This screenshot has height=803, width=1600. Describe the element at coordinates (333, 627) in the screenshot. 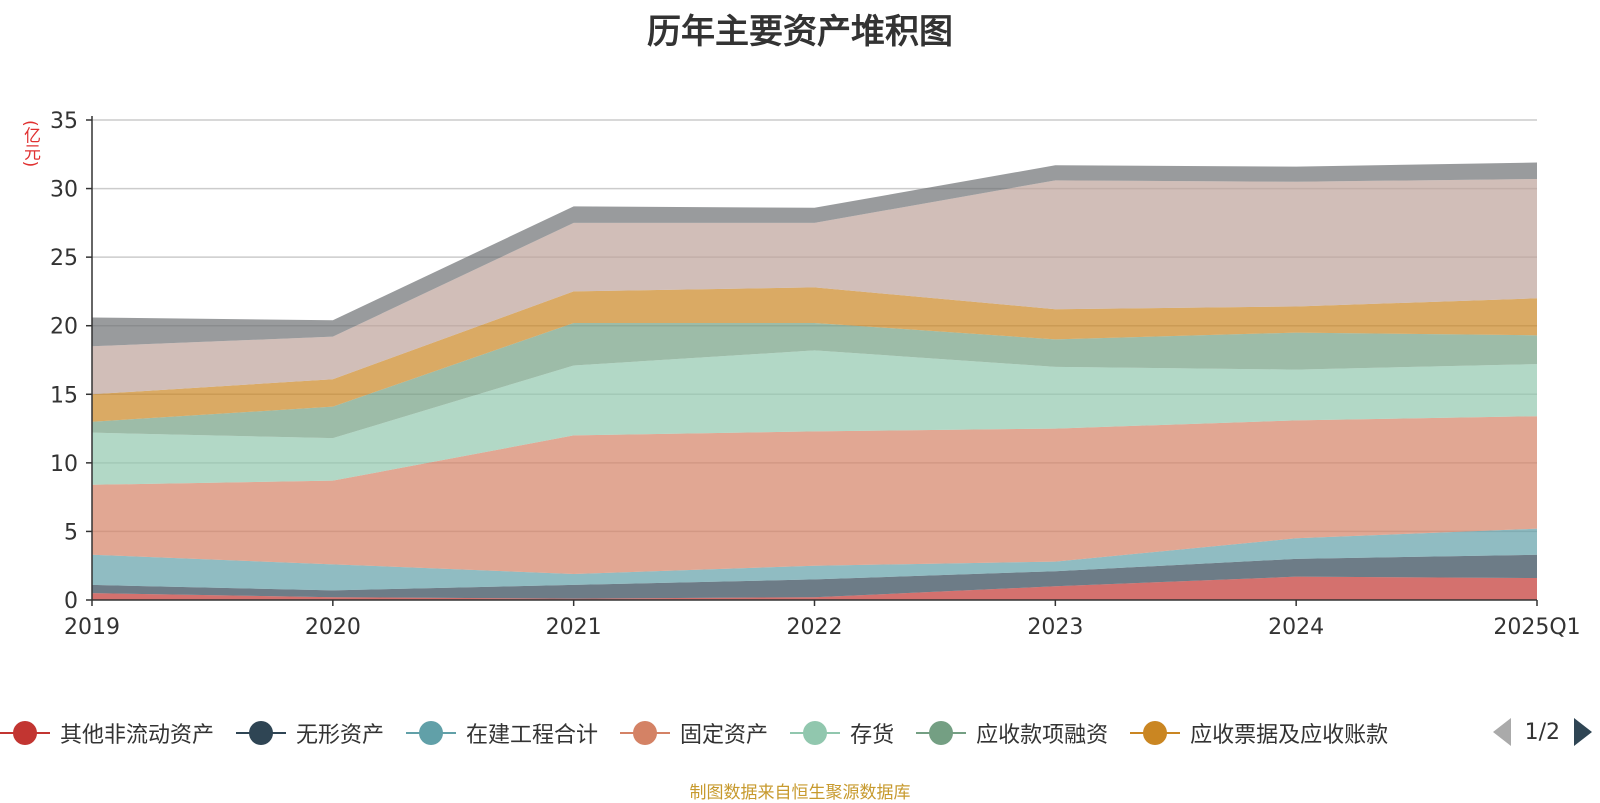

I see `x-tick-label: 2020` at that location.